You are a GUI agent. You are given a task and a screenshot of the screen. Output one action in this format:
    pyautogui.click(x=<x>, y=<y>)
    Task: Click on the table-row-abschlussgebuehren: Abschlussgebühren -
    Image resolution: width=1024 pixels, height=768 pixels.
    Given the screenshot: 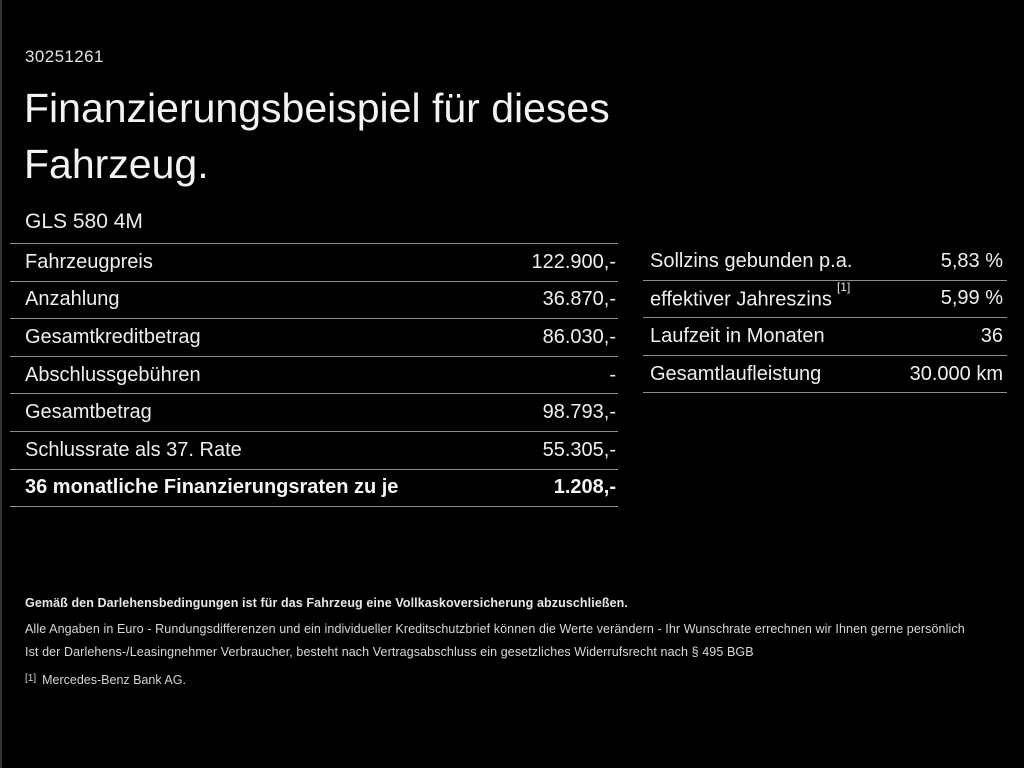 What is the action you would take?
    pyautogui.click(x=314, y=374)
    